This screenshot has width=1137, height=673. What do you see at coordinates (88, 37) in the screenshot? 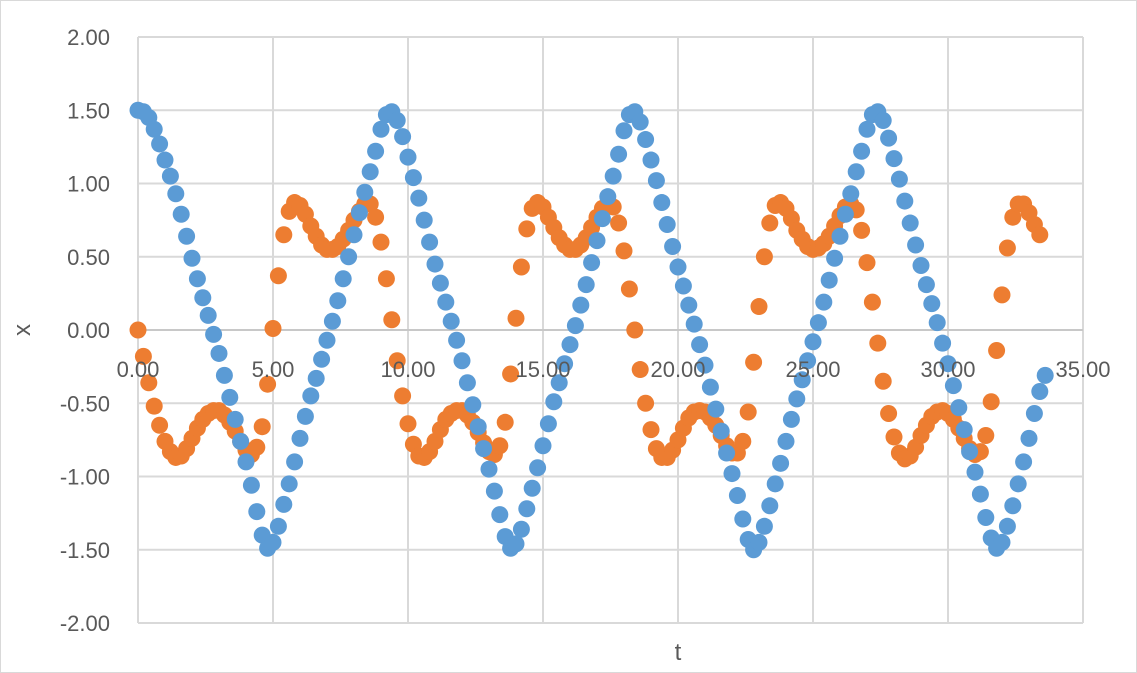
I see `y-tick-label: 2.00` at bounding box center [88, 37].